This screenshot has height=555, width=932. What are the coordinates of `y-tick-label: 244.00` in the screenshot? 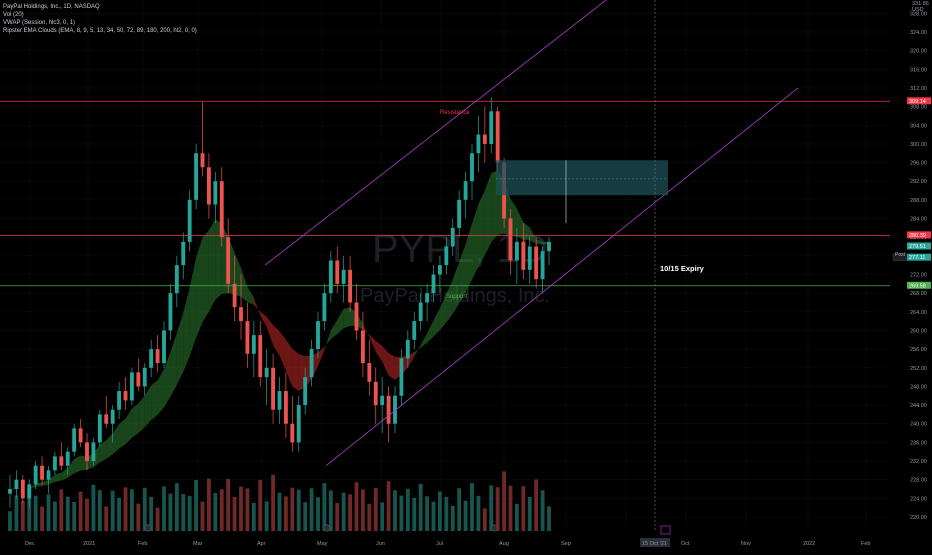 It's located at (918, 406).